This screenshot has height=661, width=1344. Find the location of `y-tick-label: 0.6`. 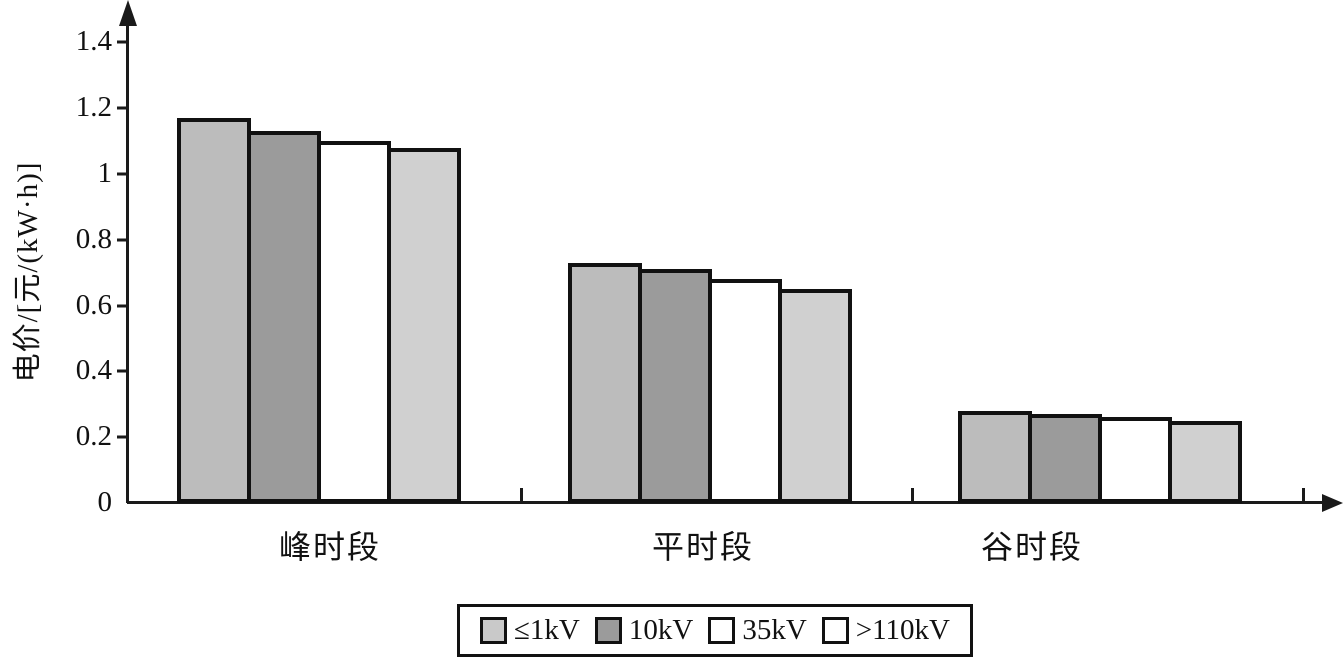

y-tick-label: 0.6 is located at coordinates (93, 304).